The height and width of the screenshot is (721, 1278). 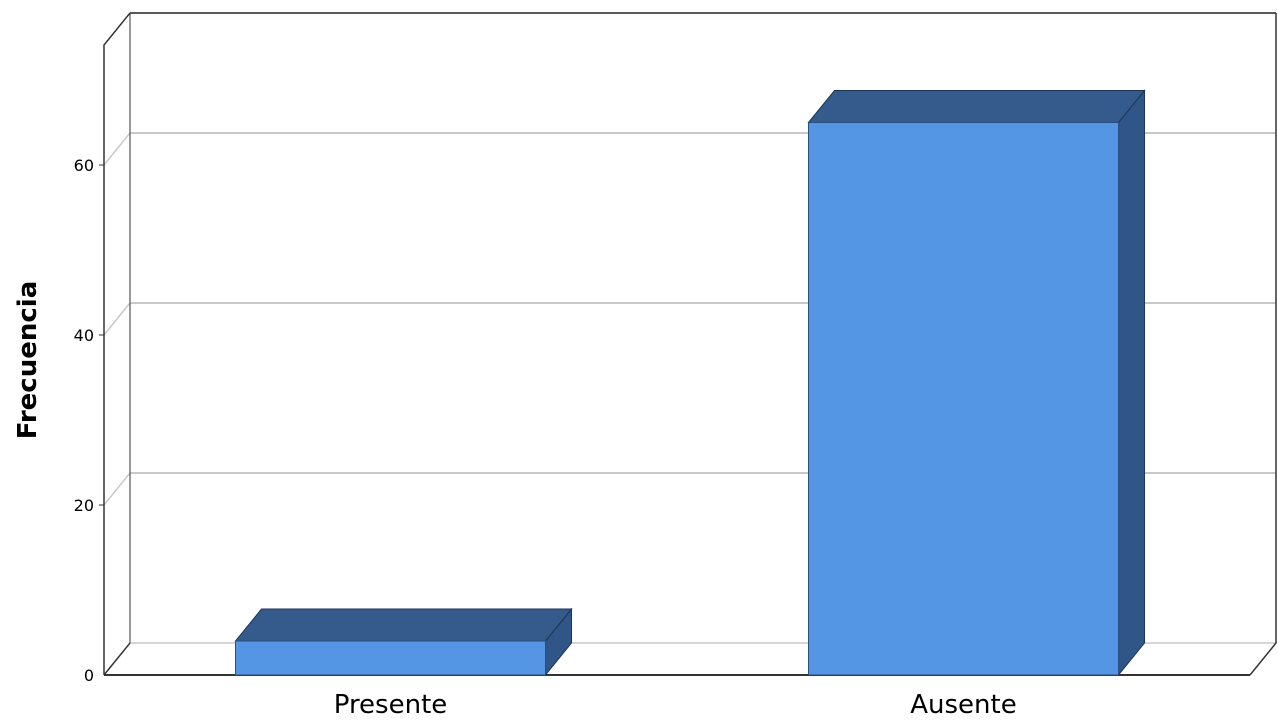 What do you see at coordinates (84, 165) in the screenshot?
I see `y-tick-label: 60` at bounding box center [84, 165].